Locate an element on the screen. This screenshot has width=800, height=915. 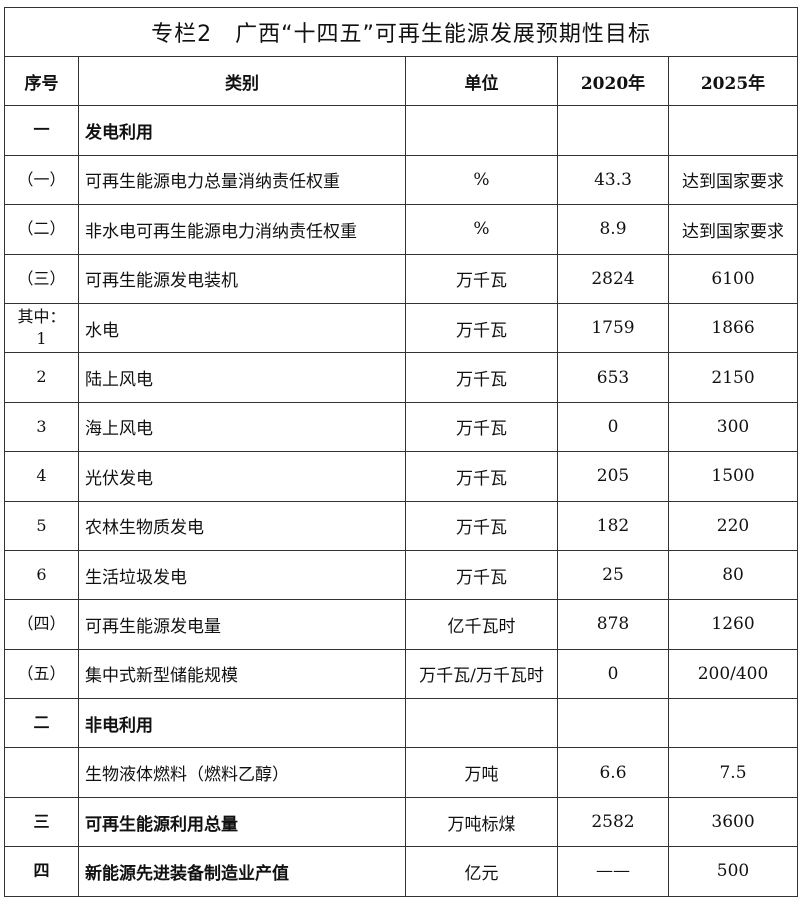
row-category: 发电利用 is located at coordinates (242, 130).